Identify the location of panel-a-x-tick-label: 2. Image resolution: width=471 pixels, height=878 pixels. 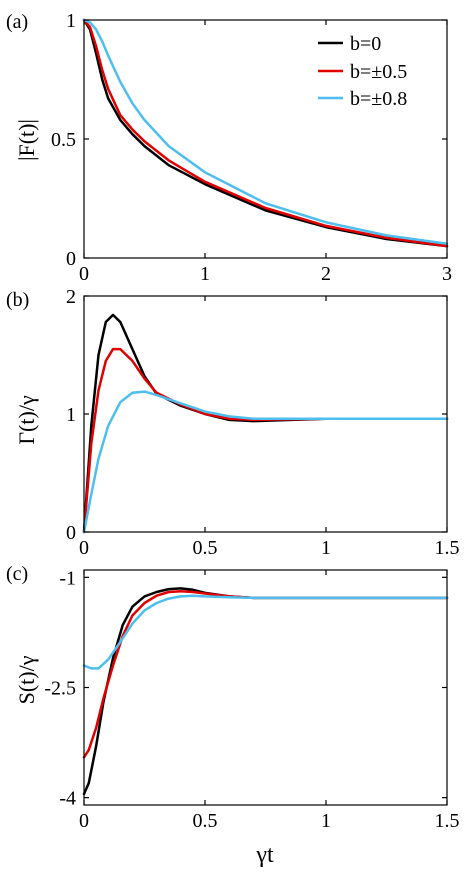
(326, 274).